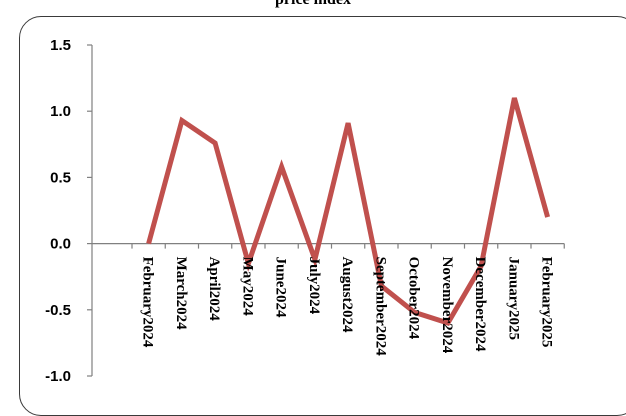  I want to click on x-category-label: June2024, so click(281, 287).